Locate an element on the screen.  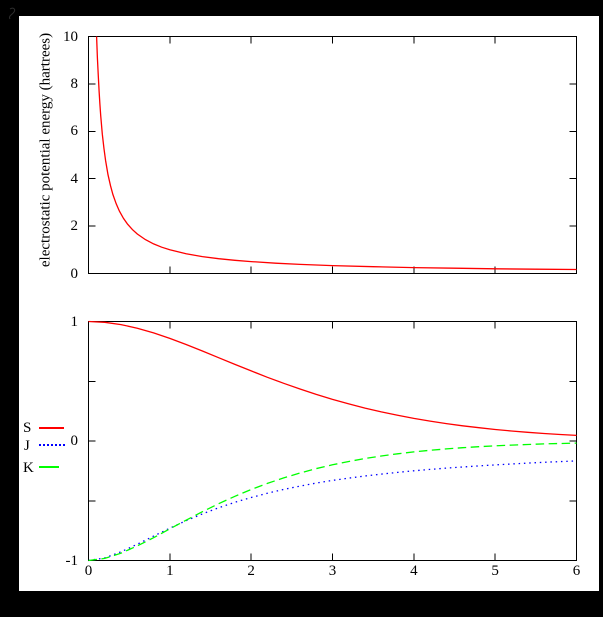
bottom-panel-x-tick-label: 5 is located at coordinates (495, 571).